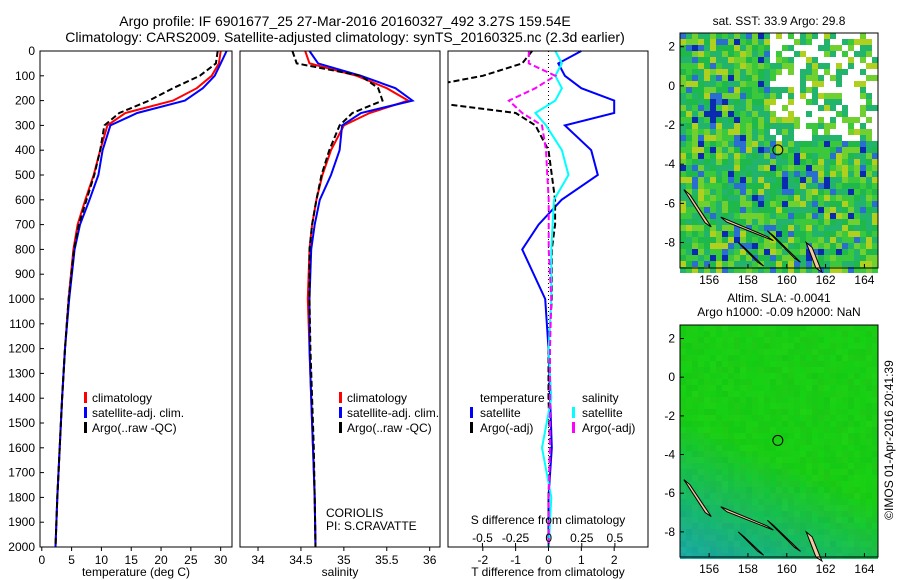  Describe the element at coordinates (21, 522) in the screenshot. I see `y-tick-label: 1900` at that location.